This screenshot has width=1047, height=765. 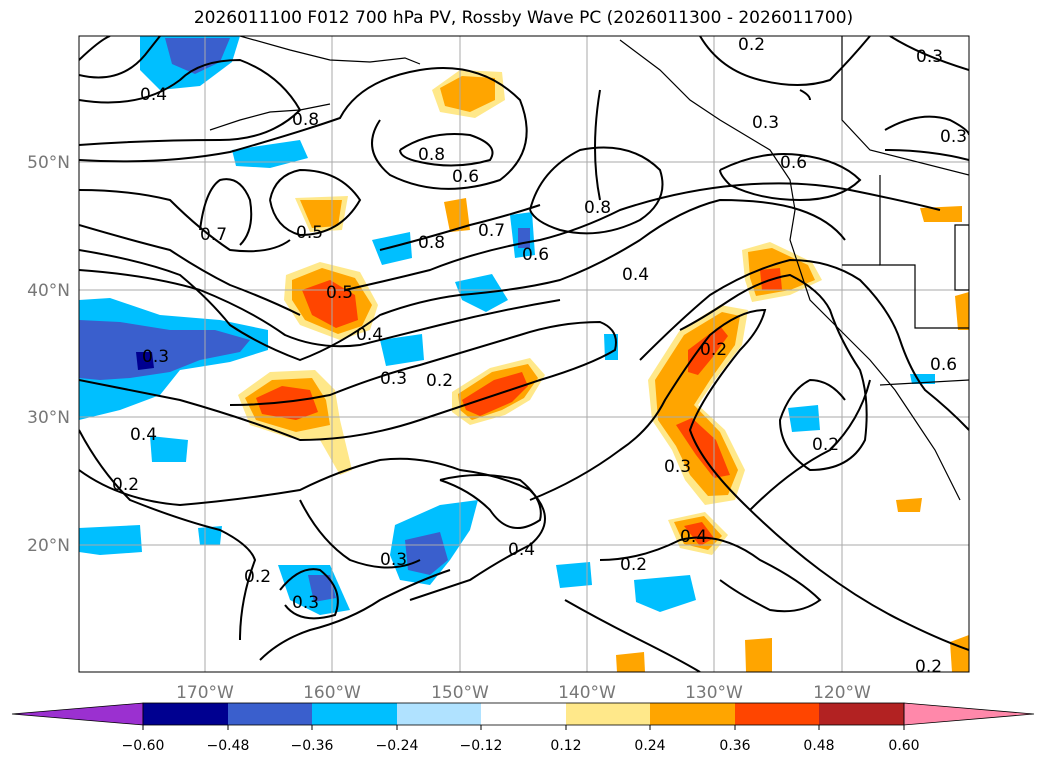 I want to click on longitude-label: 150°W, so click(x=460, y=693).